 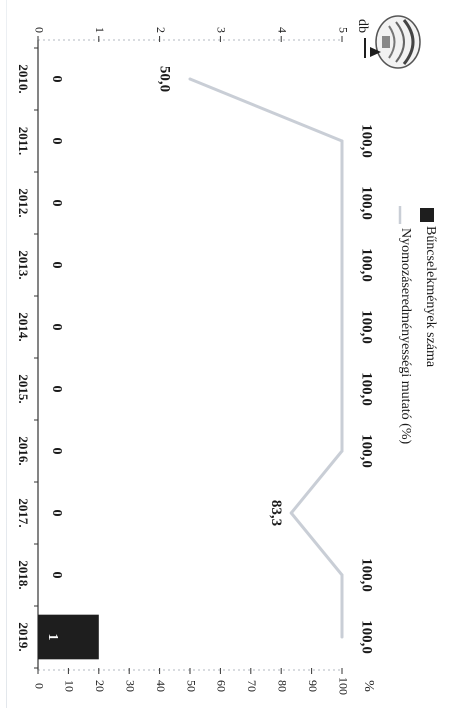 What do you see at coordinates (282, 686) in the screenshot?
I see `percent-tick-label: 80` at bounding box center [282, 686].